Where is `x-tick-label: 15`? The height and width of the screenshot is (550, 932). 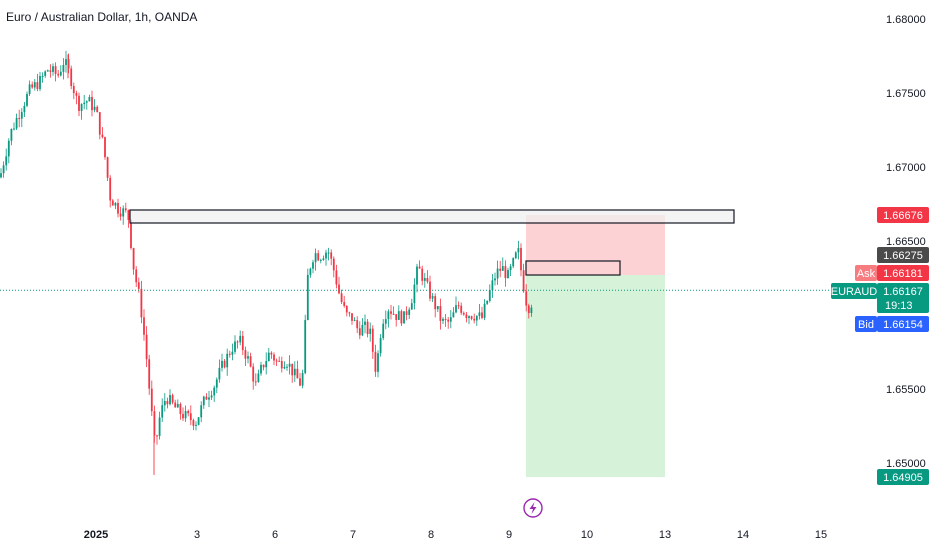 x-tick-label: 15 is located at coordinates (821, 535).